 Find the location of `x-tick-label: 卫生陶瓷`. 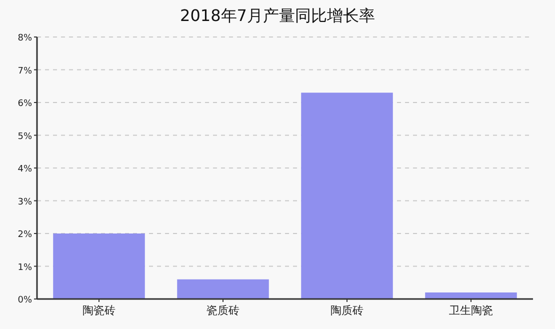

x-tick-label: 卫生陶瓷 is located at coordinates (471, 310).